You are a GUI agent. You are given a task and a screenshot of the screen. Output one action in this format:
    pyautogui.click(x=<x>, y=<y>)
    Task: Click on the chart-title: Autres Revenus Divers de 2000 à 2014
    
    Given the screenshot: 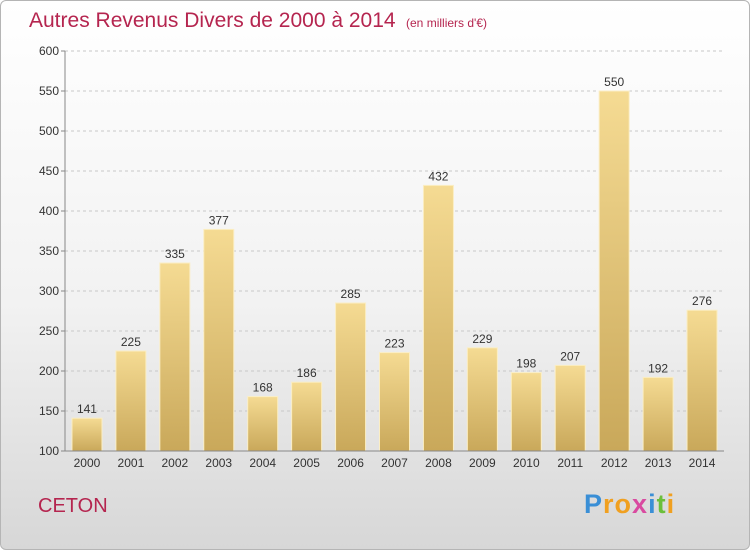 What is the action you would take?
    pyautogui.click(x=212, y=20)
    